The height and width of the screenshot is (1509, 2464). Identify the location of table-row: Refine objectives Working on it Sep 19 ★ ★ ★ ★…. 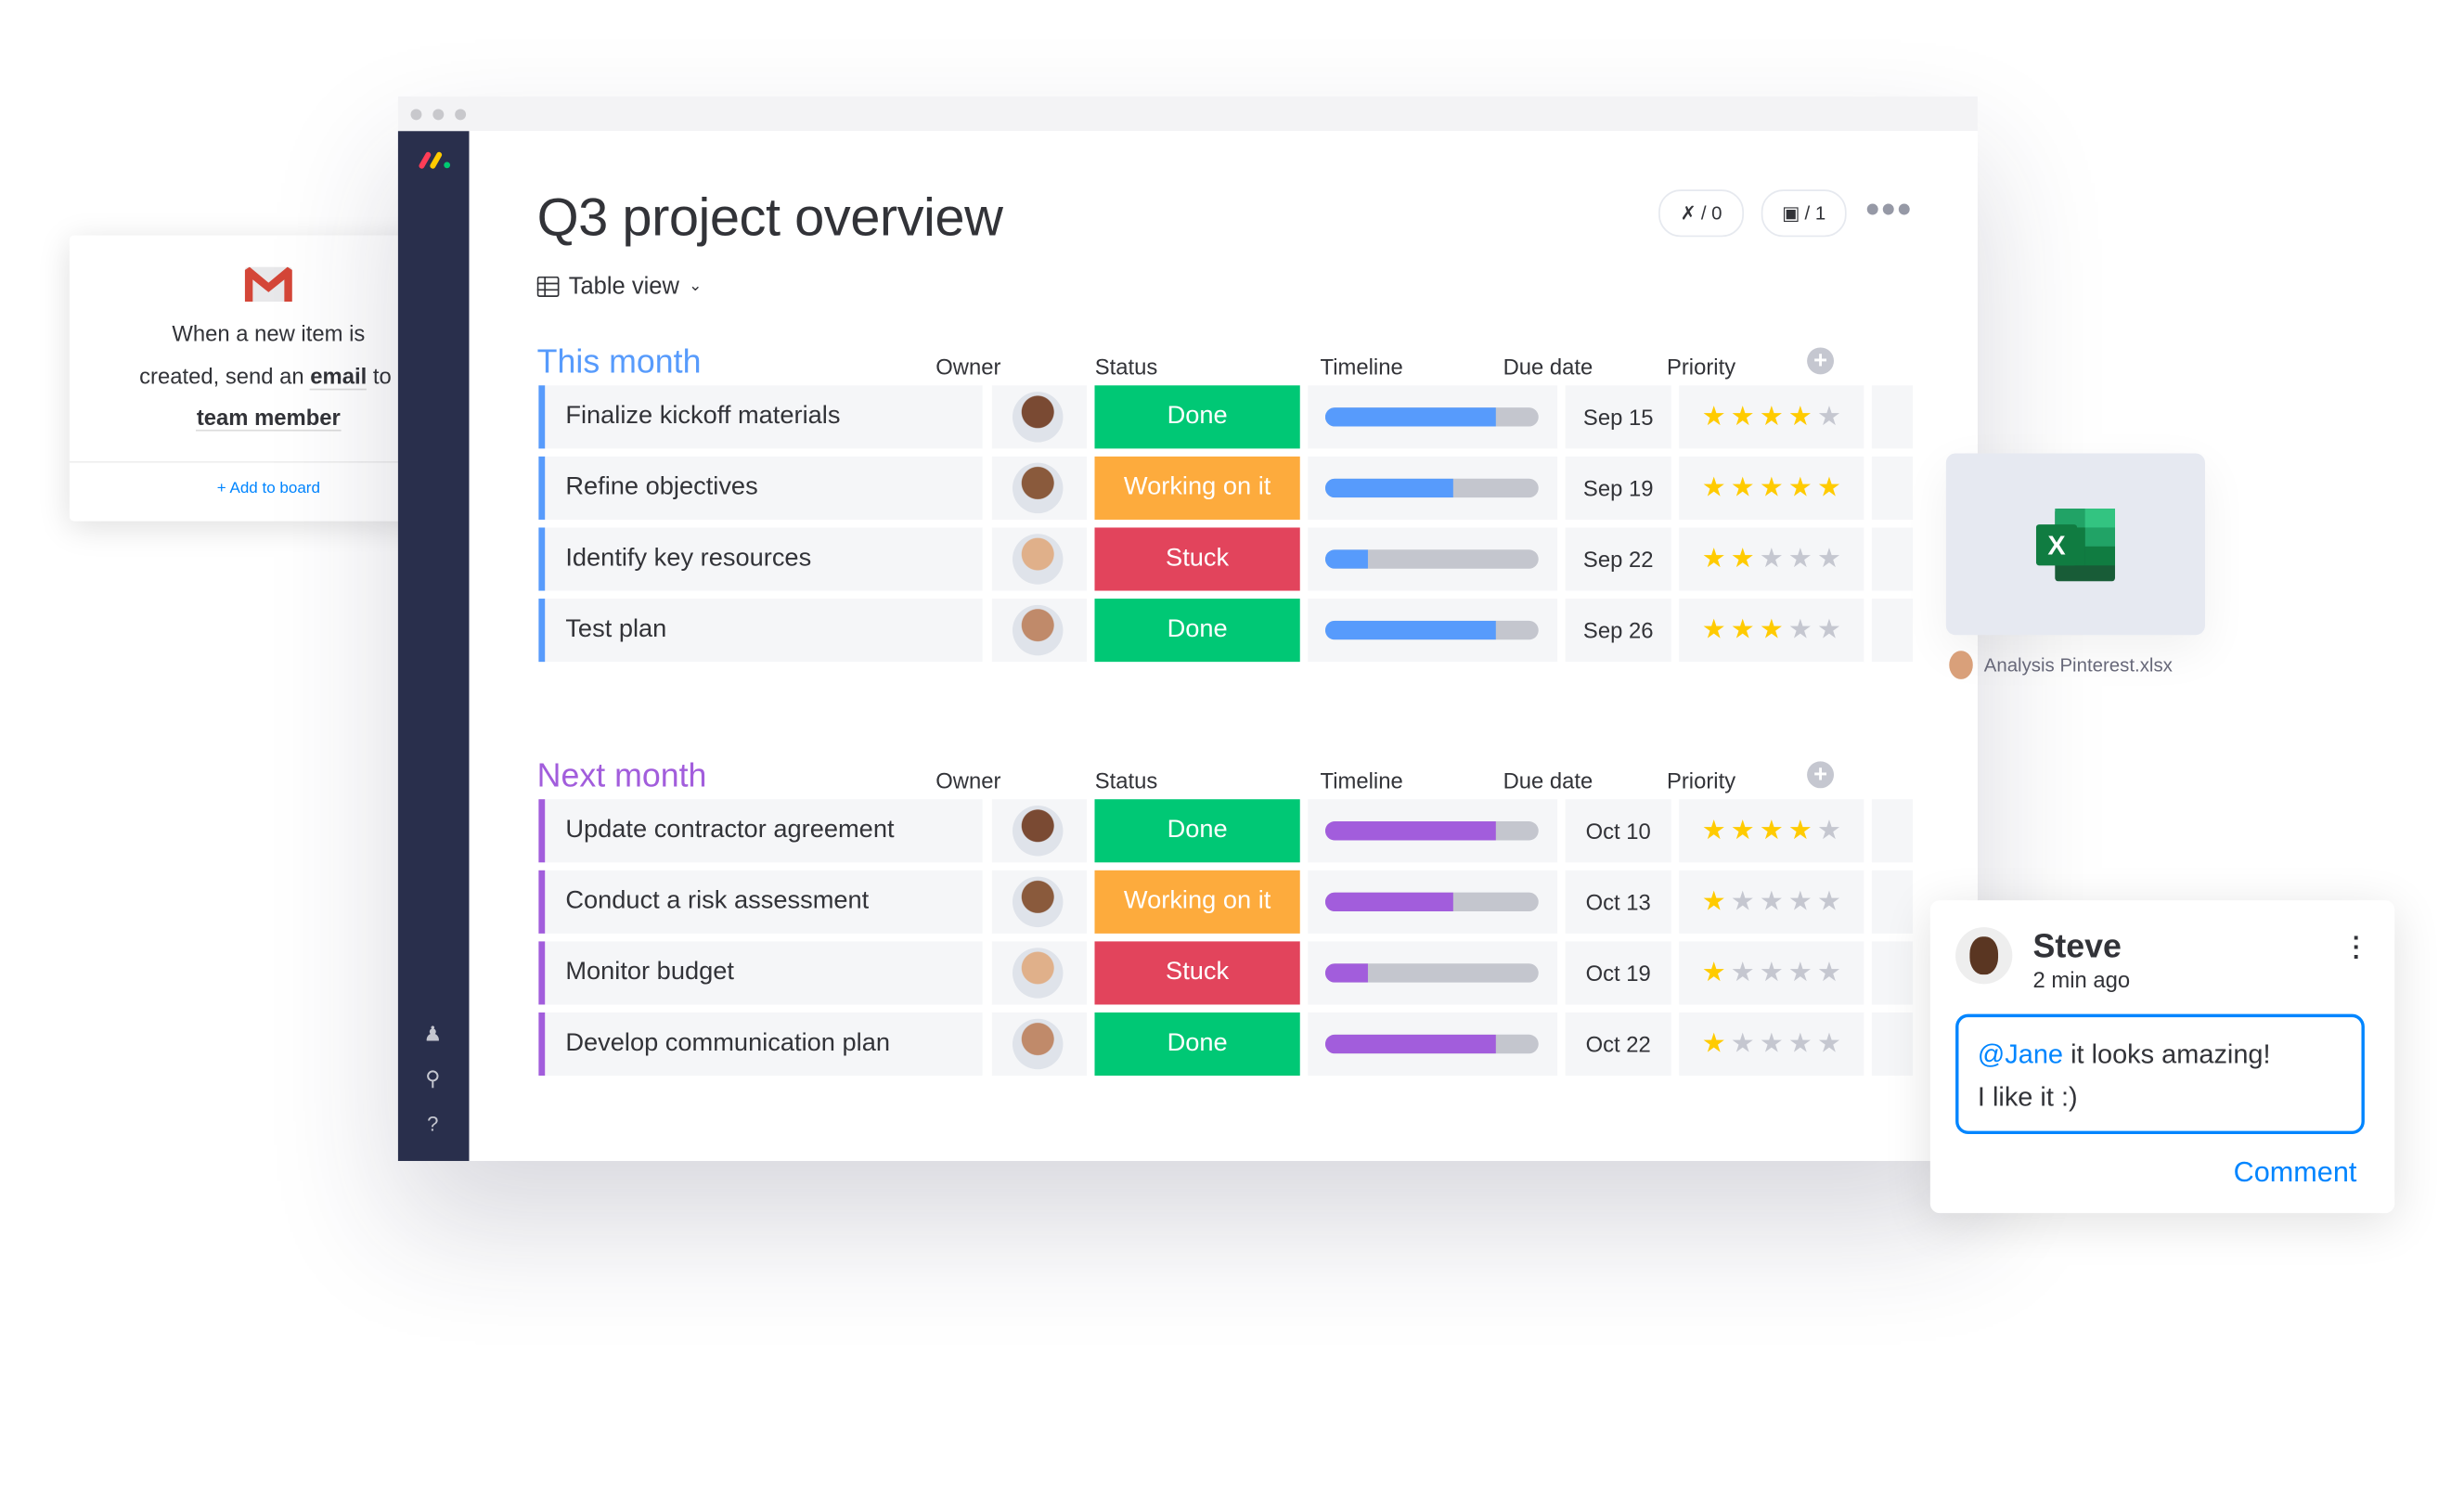
(1226, 488).